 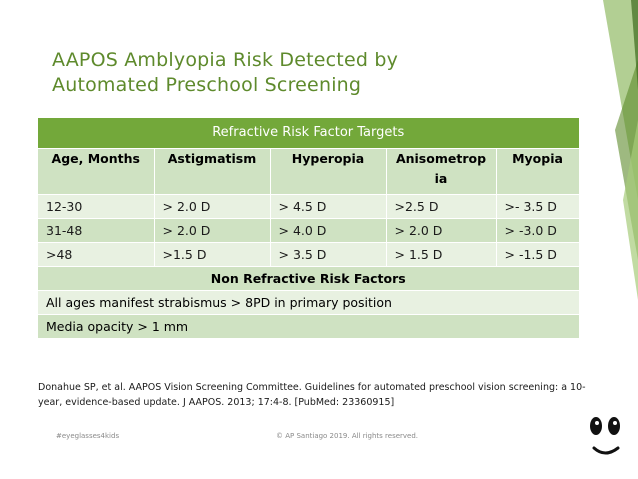 What do you see at coordinates (538, 171) in the screenshot?
I see `column-header-myopia: Myopia` at bounding box center [538, 171].